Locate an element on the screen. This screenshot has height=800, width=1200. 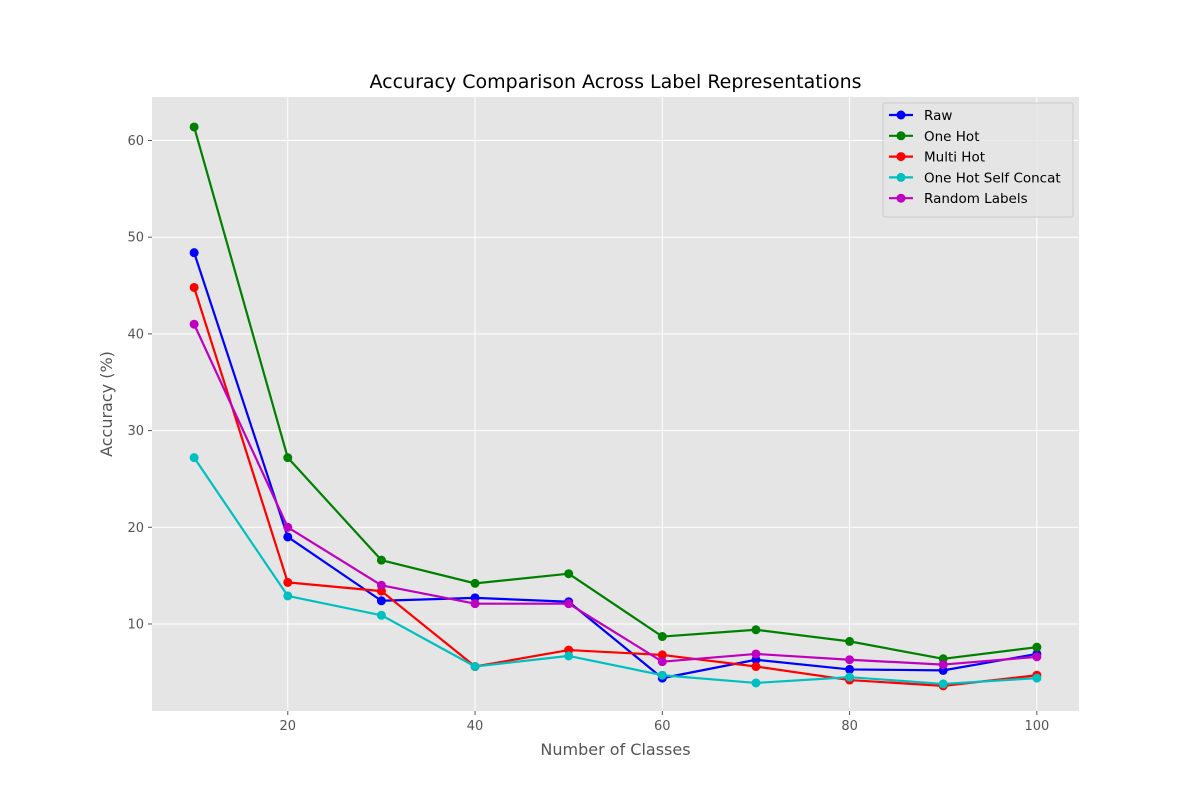
legend-label: Multi Hot is located at coordinates (954, 158).